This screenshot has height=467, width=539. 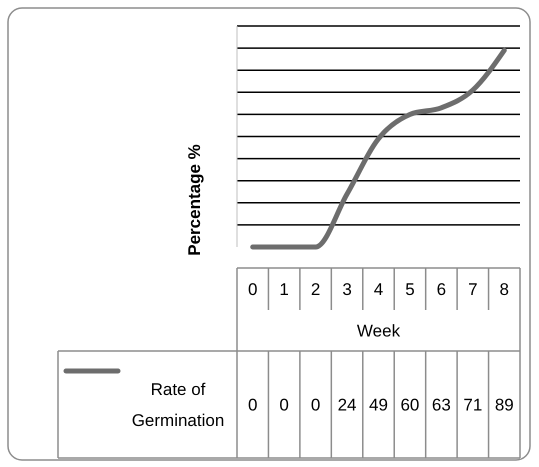 What do you see at coordinates (178, 405) in the screenshot?
I see `text: Rate of Germination` at bounding box center [178, 405].